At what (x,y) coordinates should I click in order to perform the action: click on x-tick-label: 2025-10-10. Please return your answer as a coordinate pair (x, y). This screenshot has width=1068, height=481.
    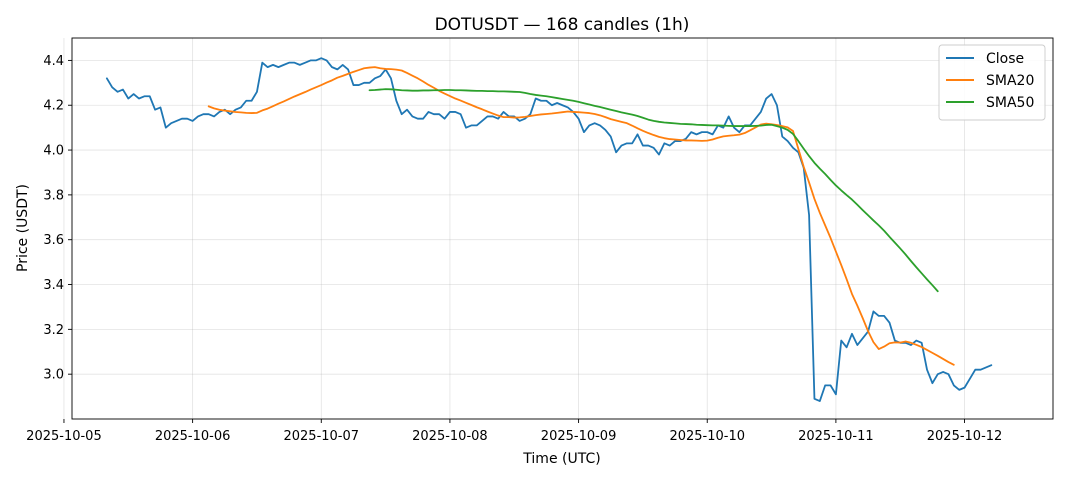
    Looking at the image, I should click on (707, 436).